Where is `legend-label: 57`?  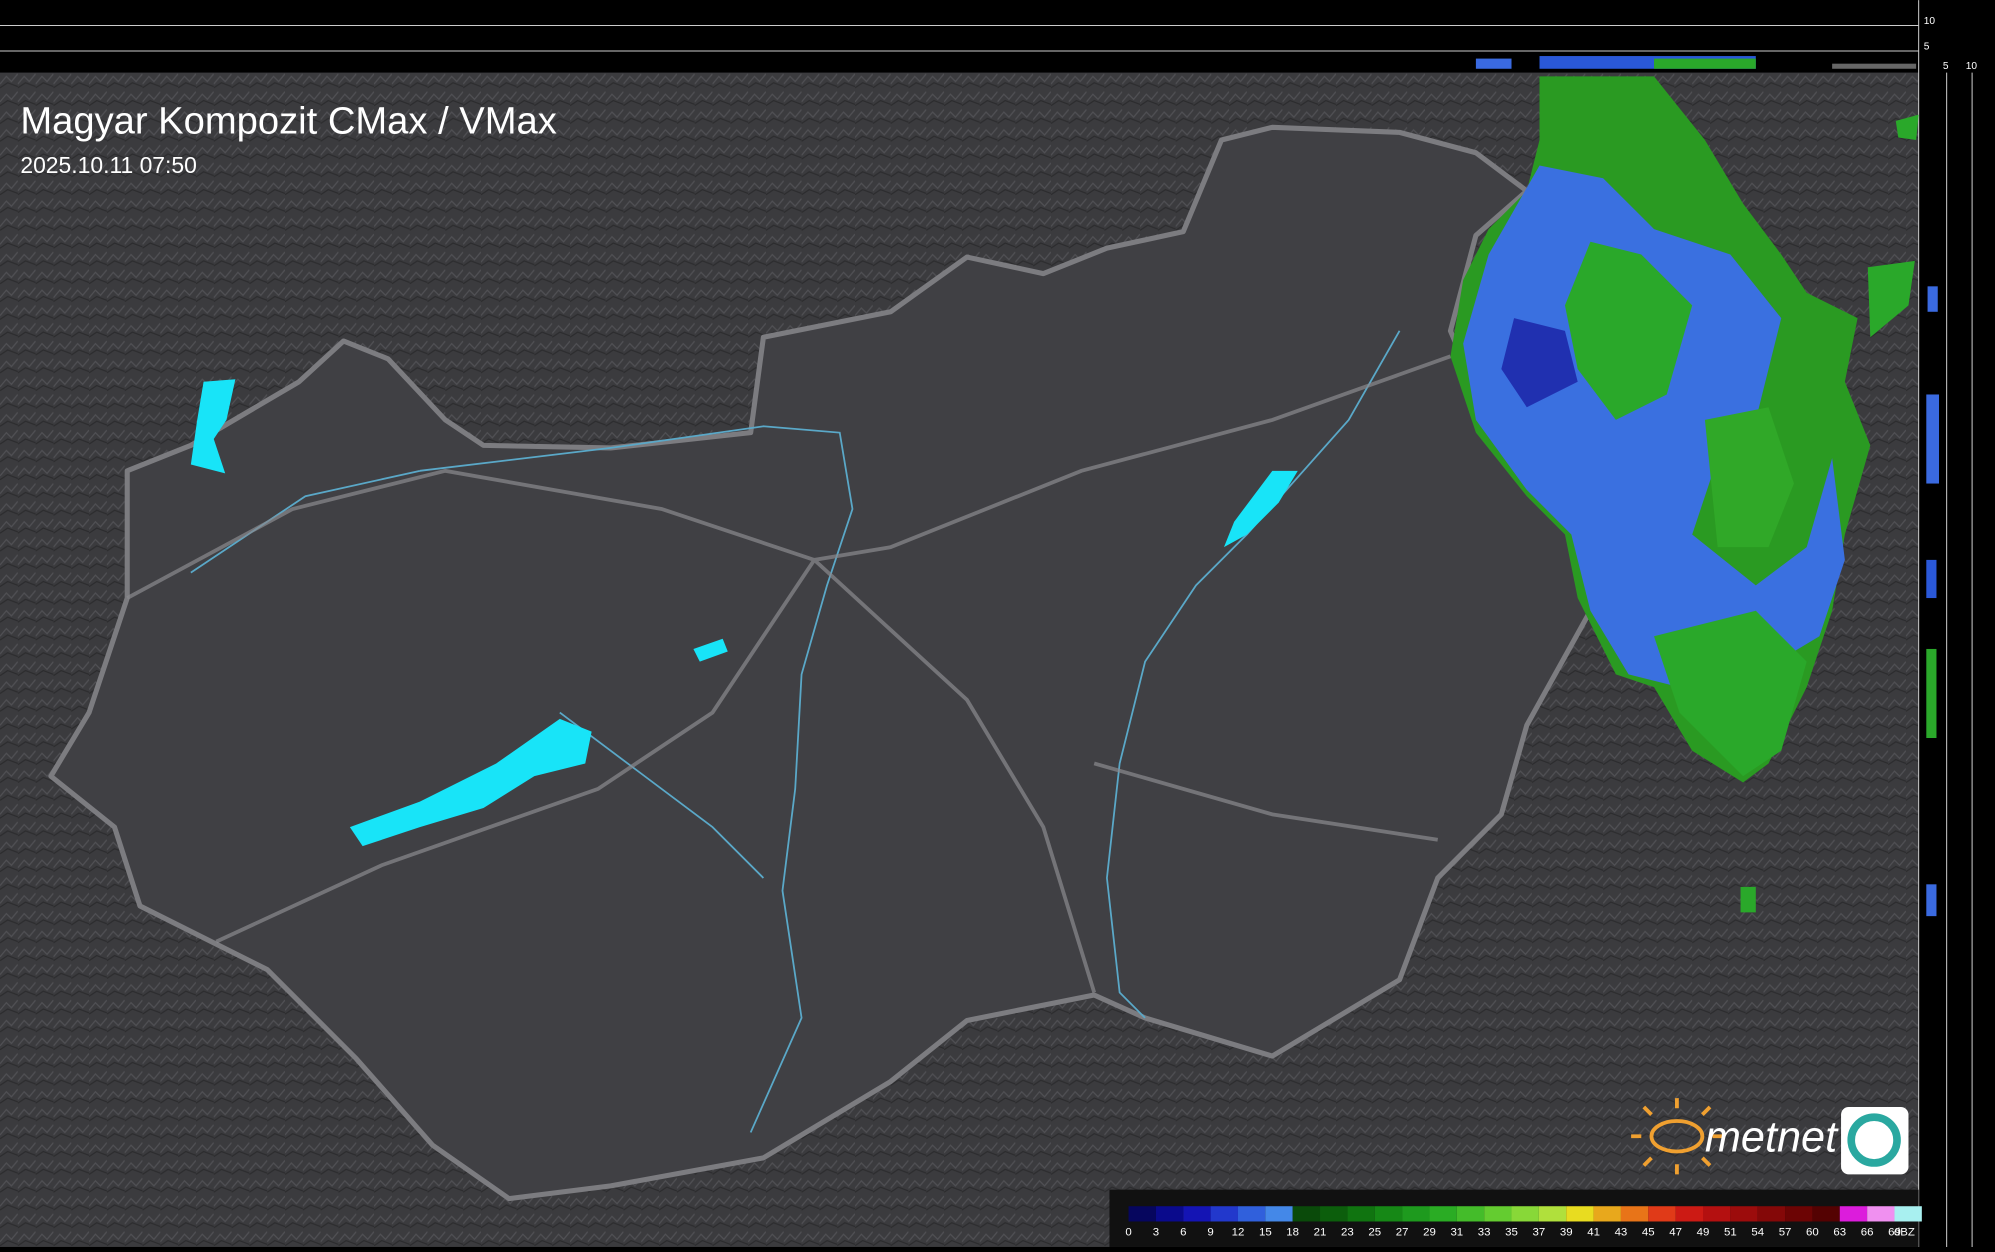
legend-label: 57 is located at coordinates (1785, 1232).